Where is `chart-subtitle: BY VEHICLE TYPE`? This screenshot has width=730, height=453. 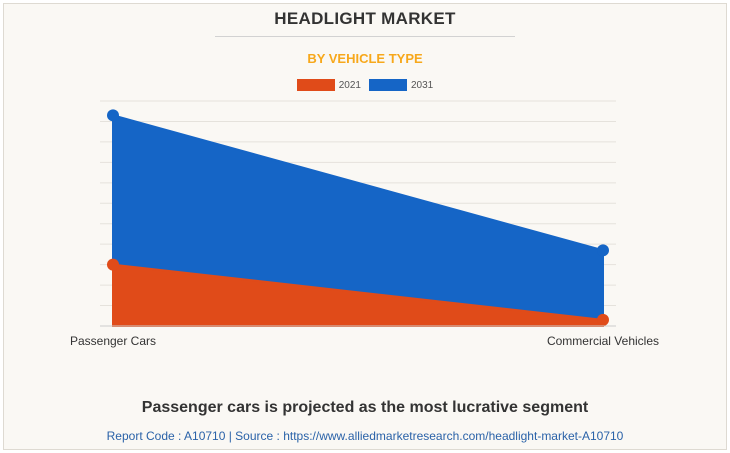 chart-subtitle: BY VEHICLE TYPE is located at coordinates (365, 58).